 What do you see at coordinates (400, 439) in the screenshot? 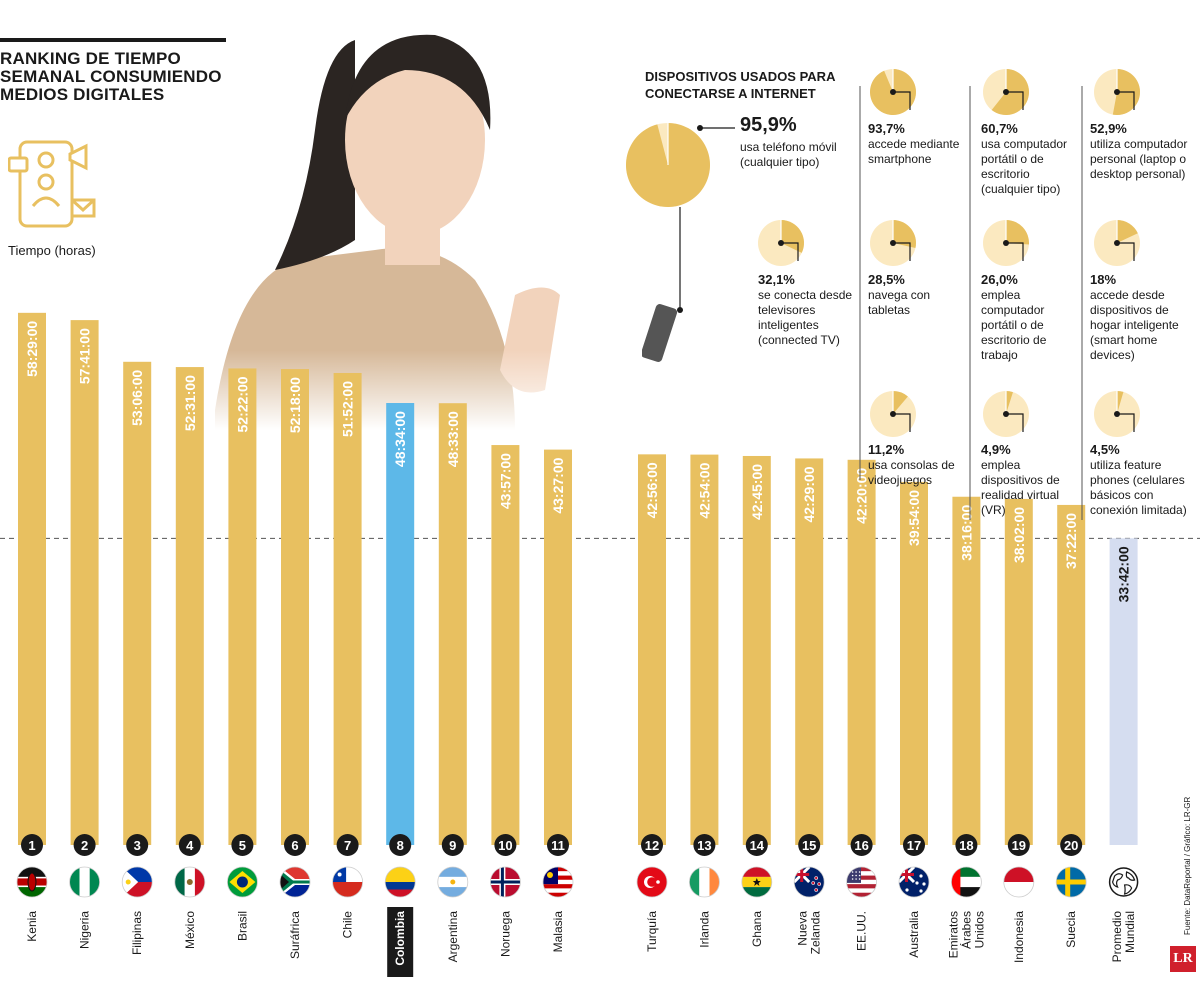
I see `bar-value-label: 48:34:00` at bounding box center [400, 439].